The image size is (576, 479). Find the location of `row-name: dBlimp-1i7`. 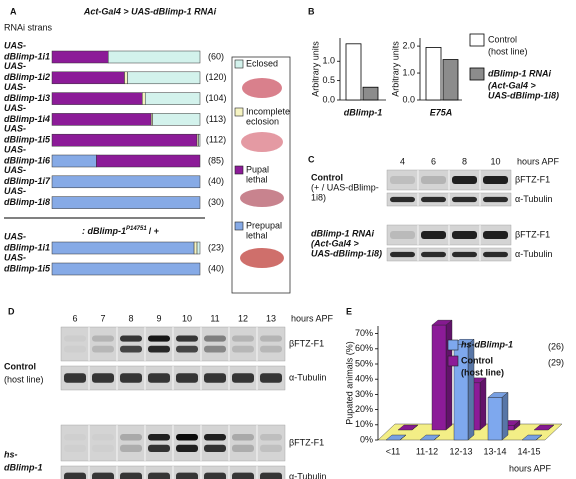

row-name: dBlimp-1i7 is located at coordinates (27, 181).